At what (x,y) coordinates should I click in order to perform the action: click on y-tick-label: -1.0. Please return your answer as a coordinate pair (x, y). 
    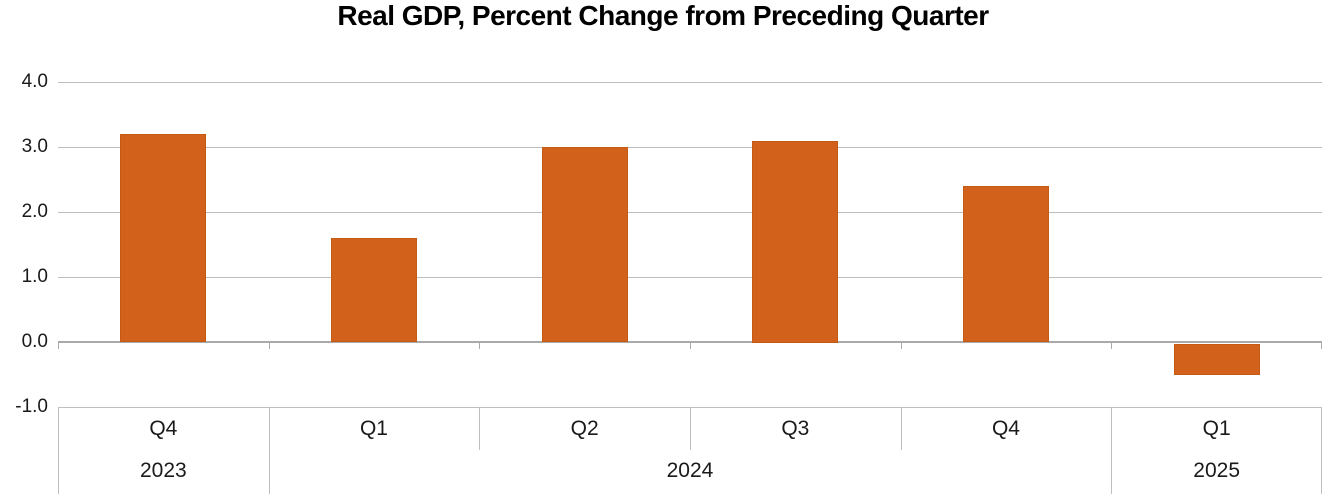
    Looking at the image, I should click on (31, 406).